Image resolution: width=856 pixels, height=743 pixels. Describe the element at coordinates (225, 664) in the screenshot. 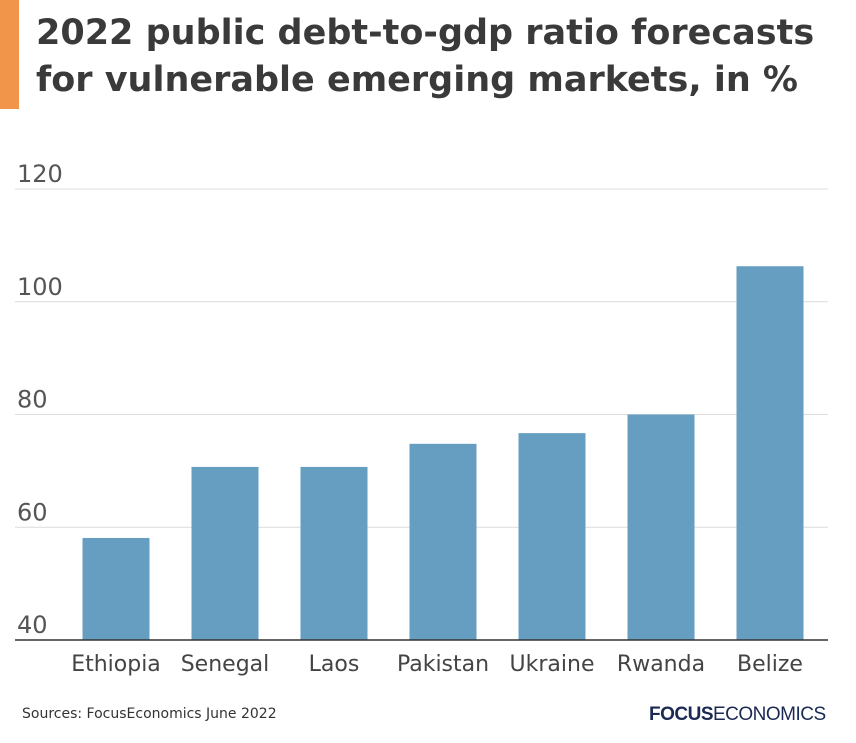

I see `x-tick-label: Senegal` at that location.